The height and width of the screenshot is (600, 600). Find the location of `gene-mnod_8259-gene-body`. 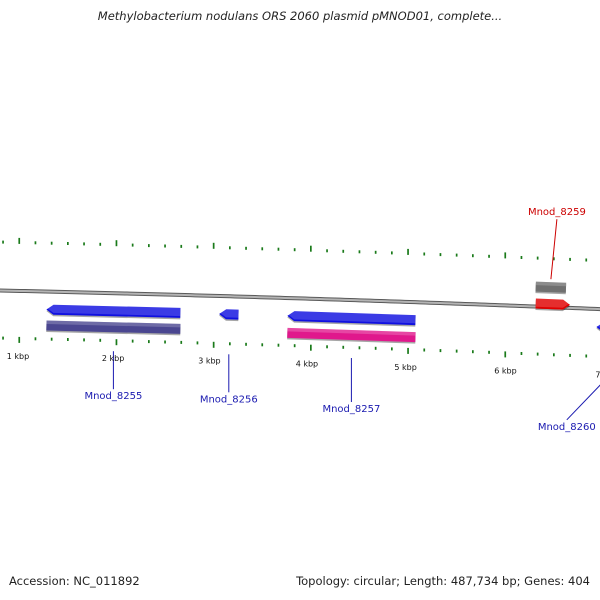

gene-mnod_8259-gene-body is located at coordinates (551, 287).